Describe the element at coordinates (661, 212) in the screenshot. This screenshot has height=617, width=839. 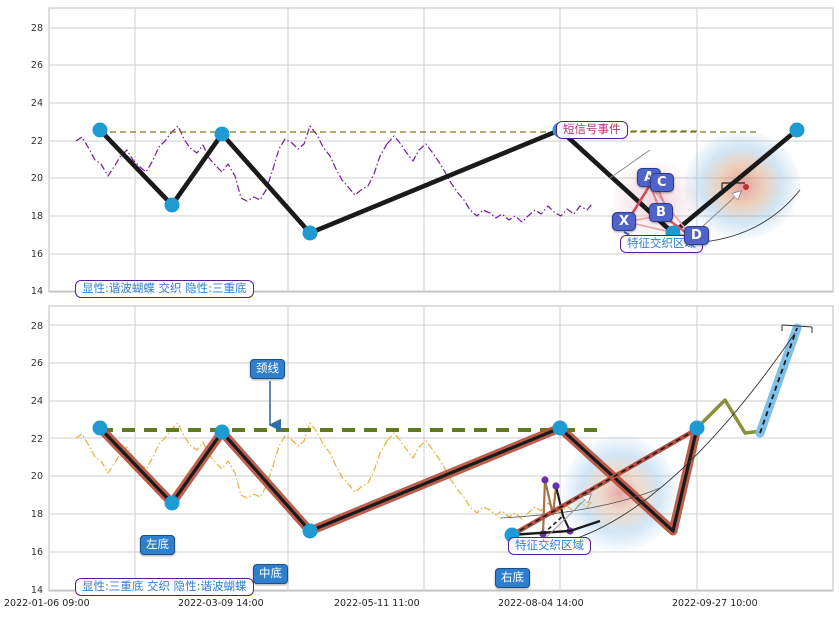
I see `harmonic-point-b: B` at that location.